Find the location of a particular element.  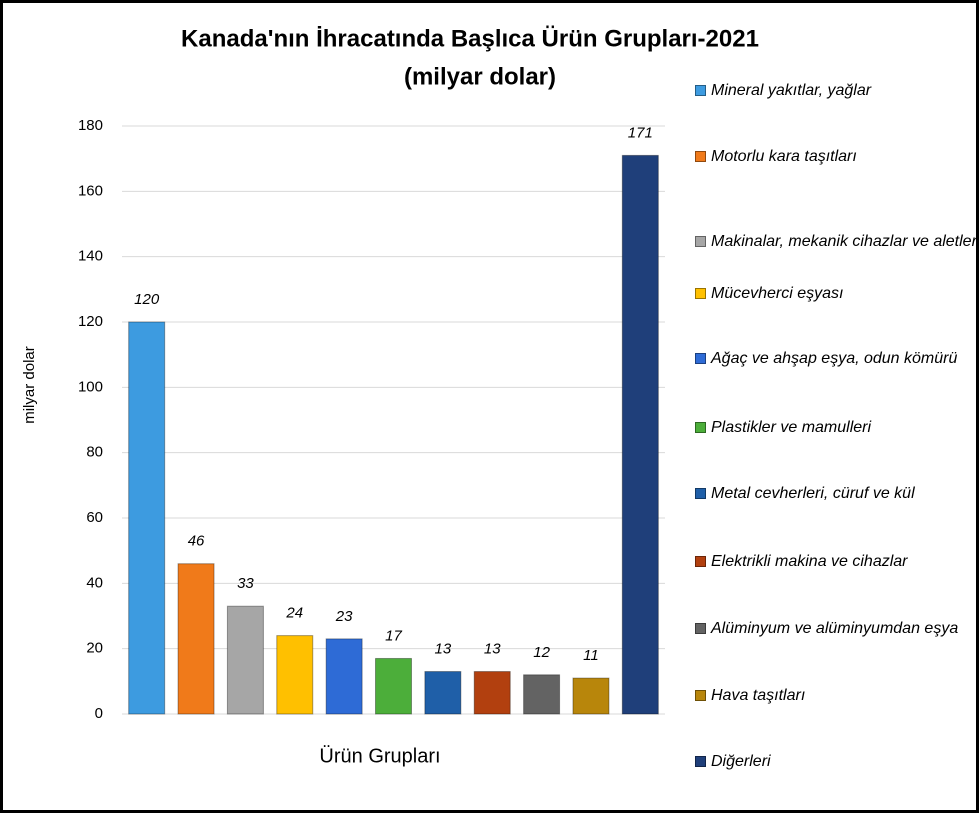

legend-label: Plastikler ve mamulleri is located at coordinates (791, 427).